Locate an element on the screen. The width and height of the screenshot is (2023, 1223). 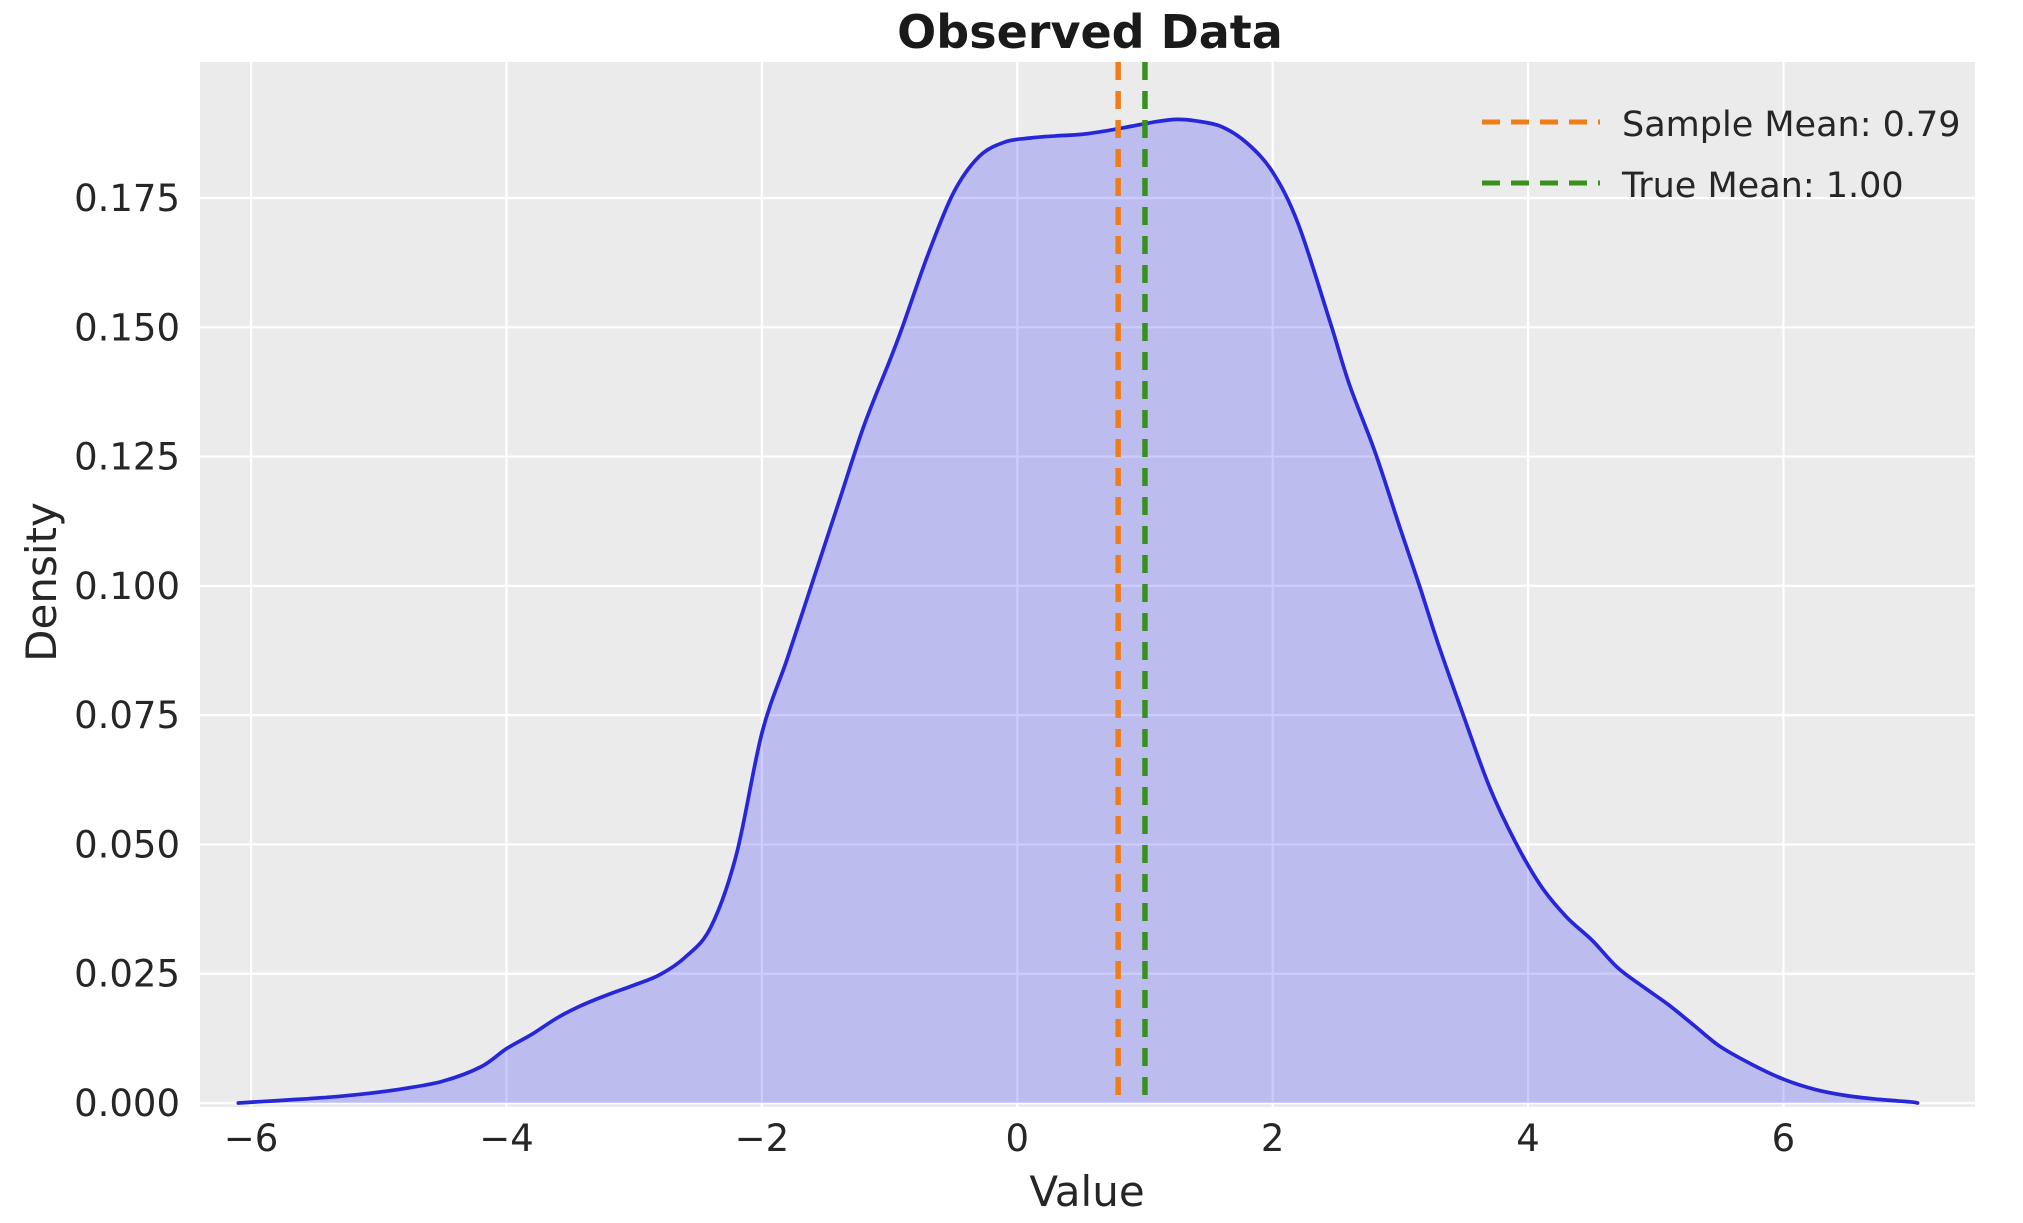
legend: Sample Mean: 0.79 True Mean: 1.00 is located at coordinates (1721, 155).